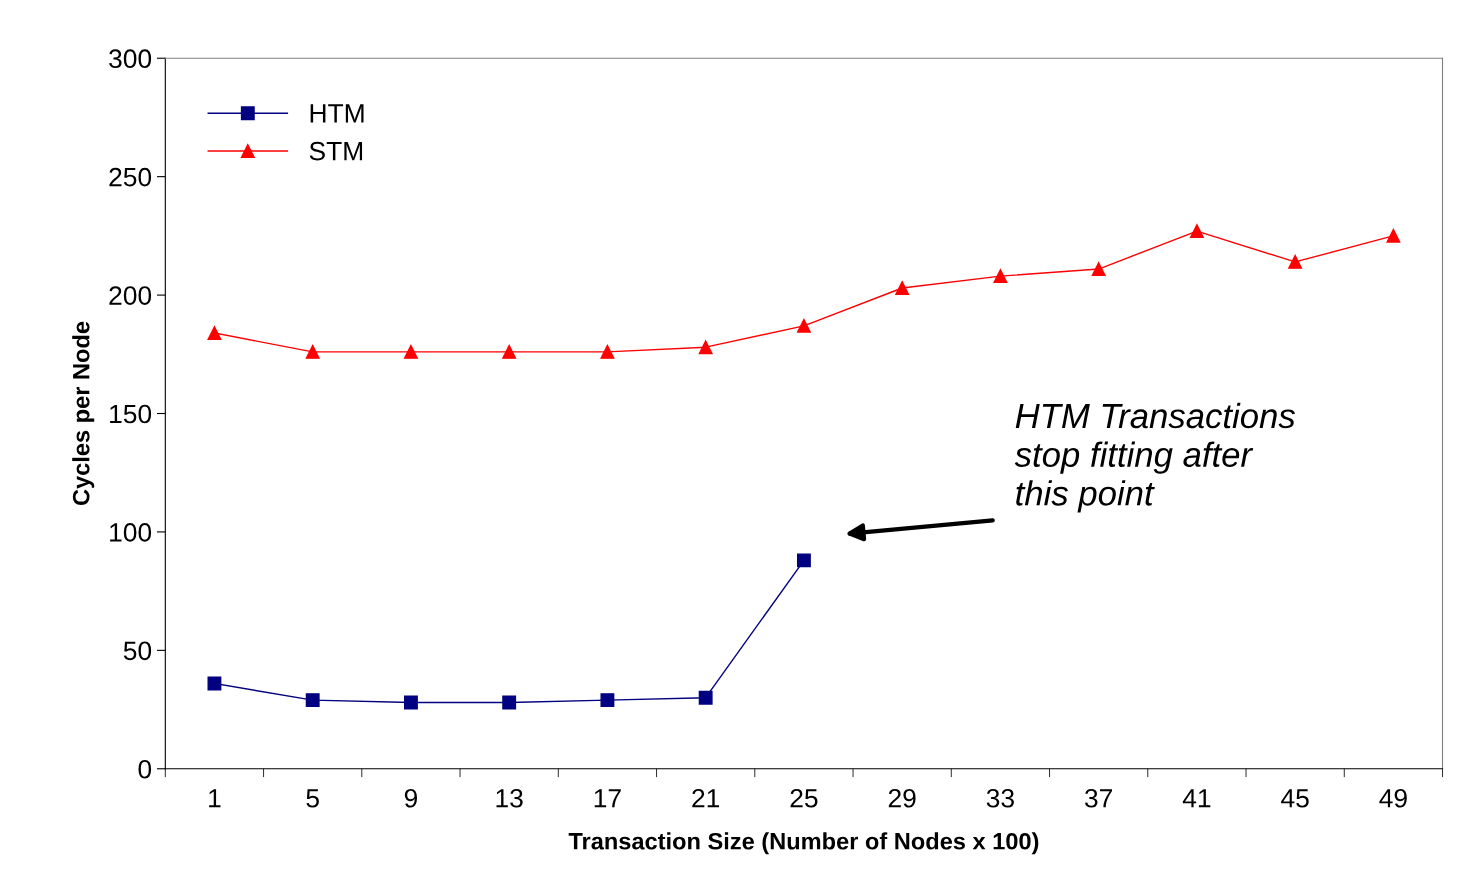 The width and height of the screenshot is (1463, 896). I want to click on x-tick-label: 9, so click(411, 798).